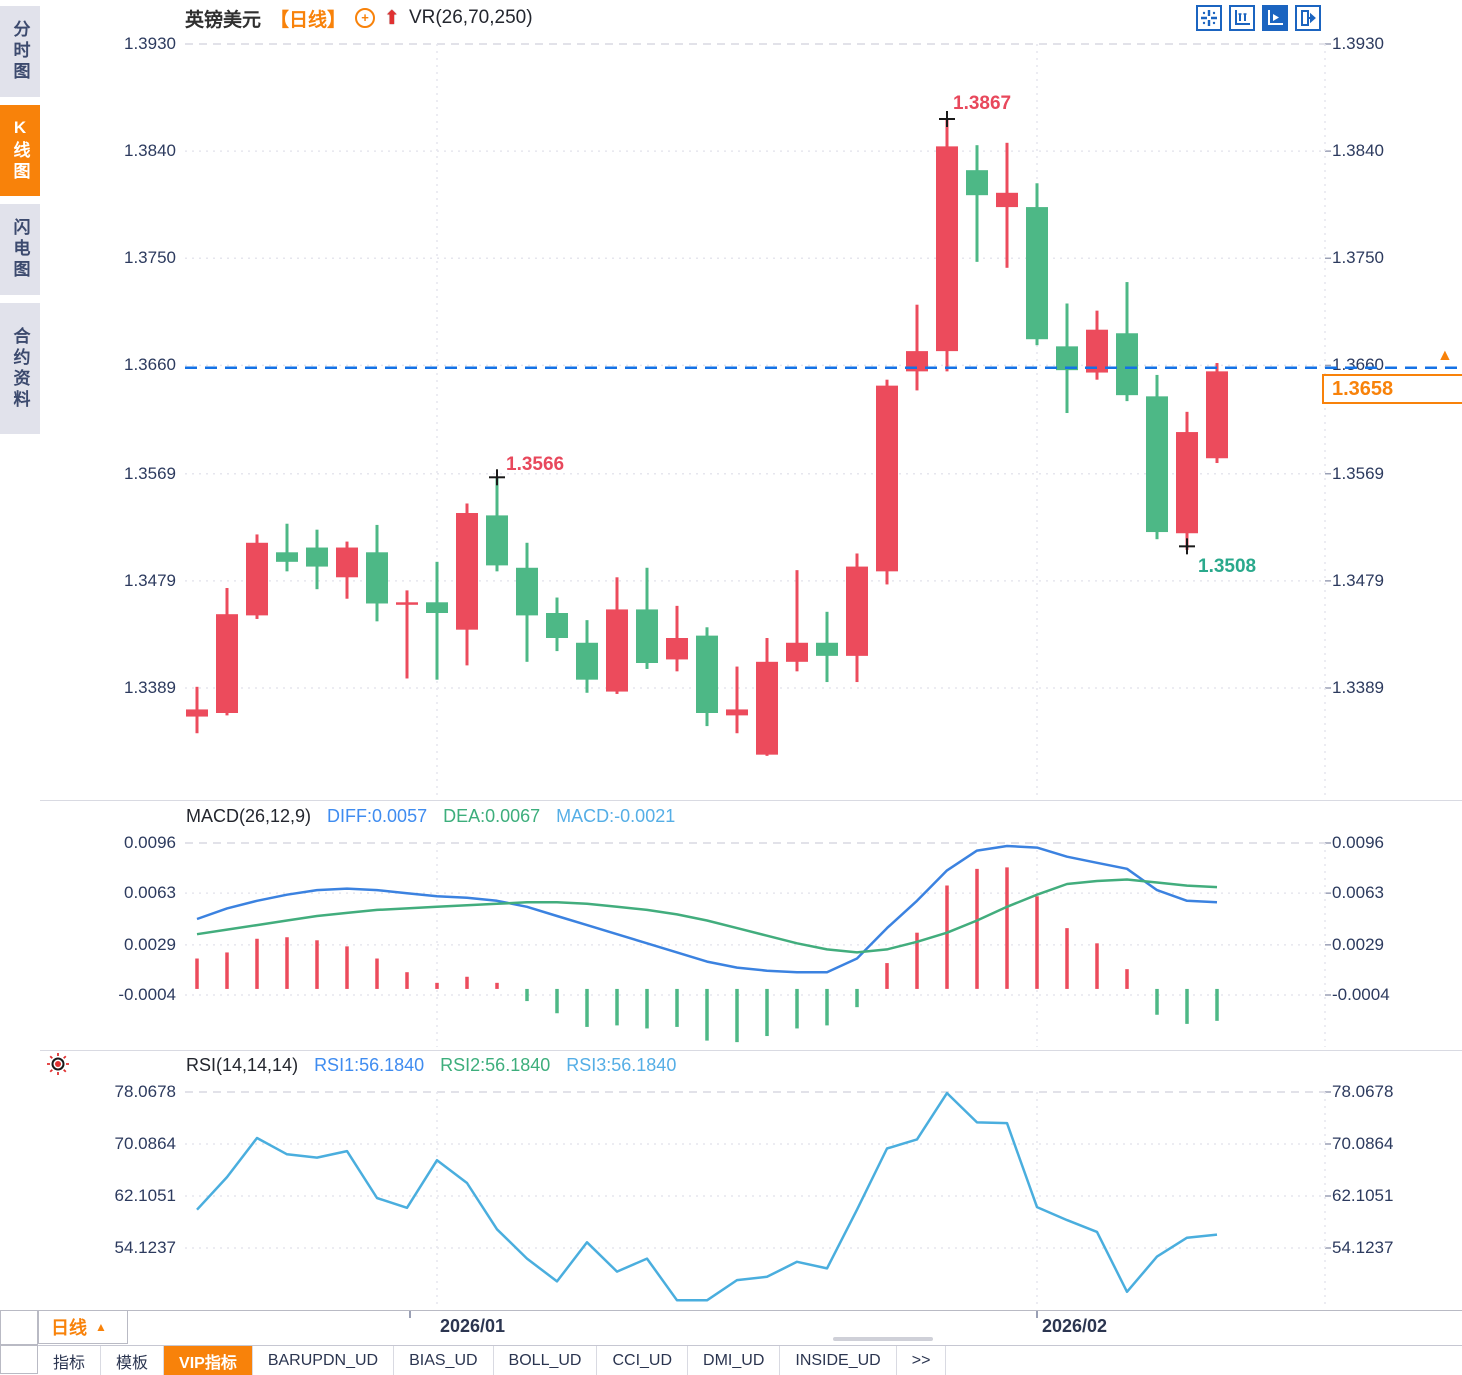  What do you see at coordinates (982, 103) in the screenshot?
I see `high-price-annotation: 1.3867` at bounding box center [982, 103].